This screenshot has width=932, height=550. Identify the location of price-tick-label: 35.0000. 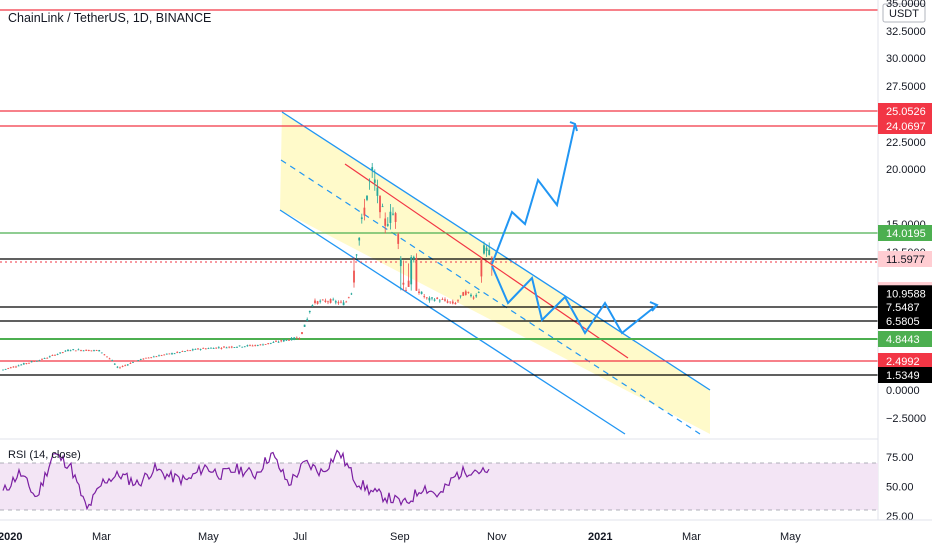
(906, 5).